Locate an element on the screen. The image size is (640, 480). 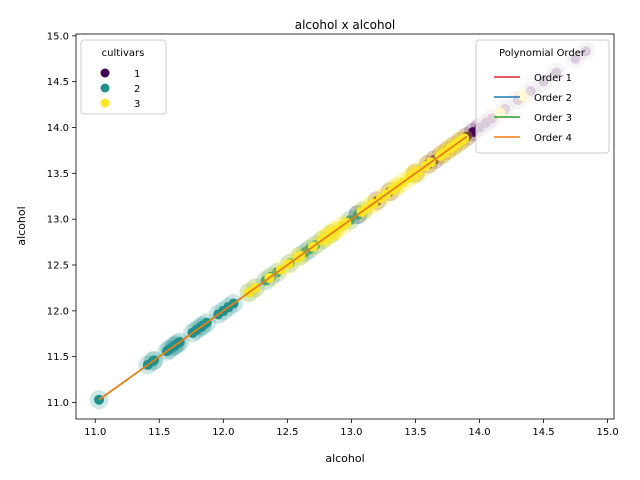
y-tick-label: 12.0 is located at coordinates (58, 311).